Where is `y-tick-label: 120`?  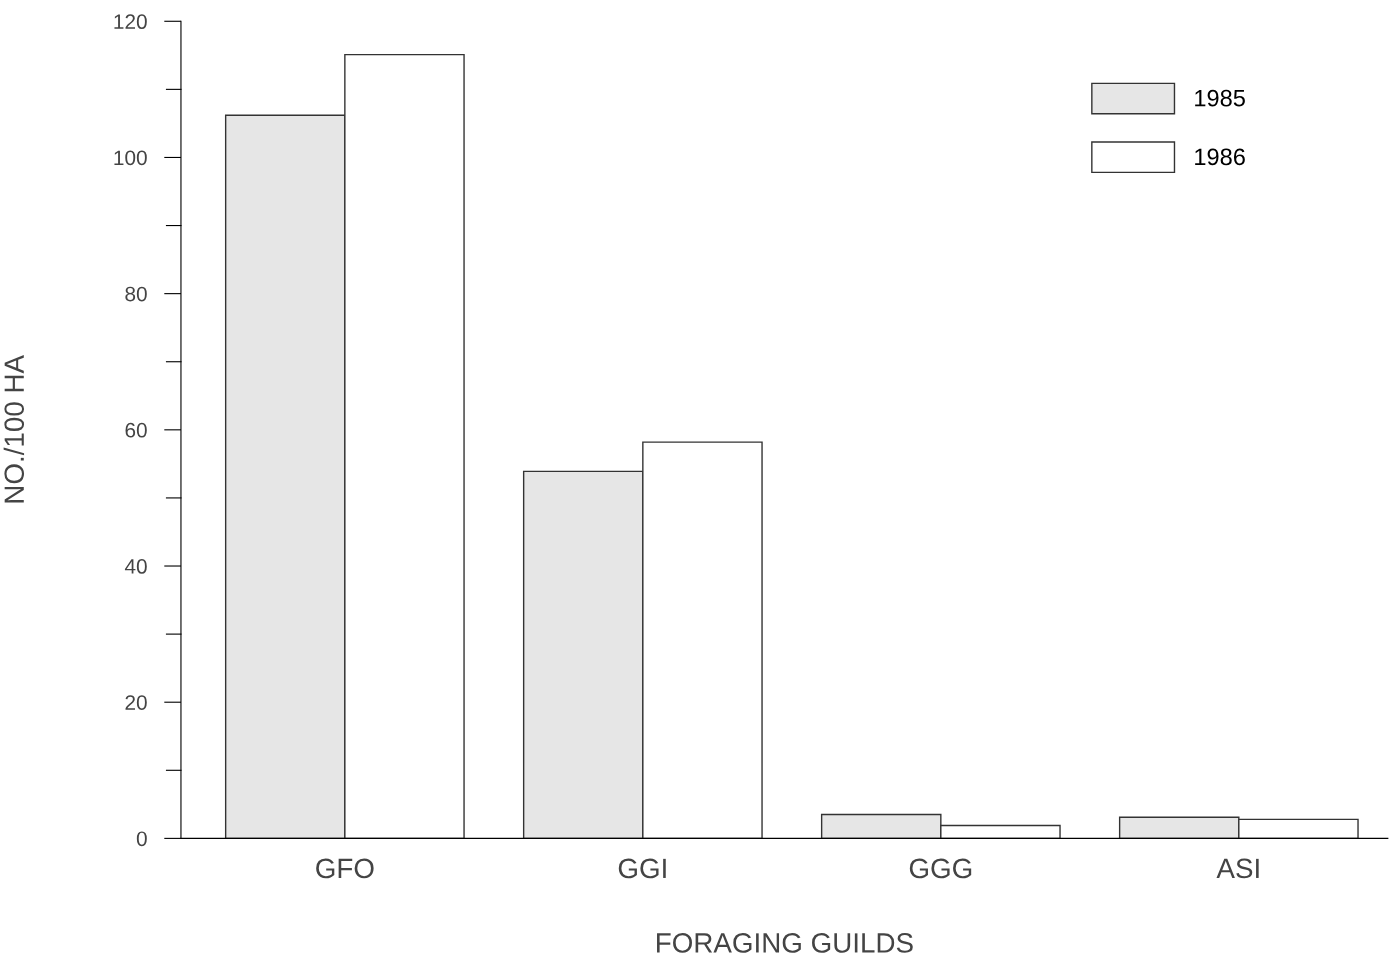
y-tick-label: 120 is located at coordinates (130, 22).